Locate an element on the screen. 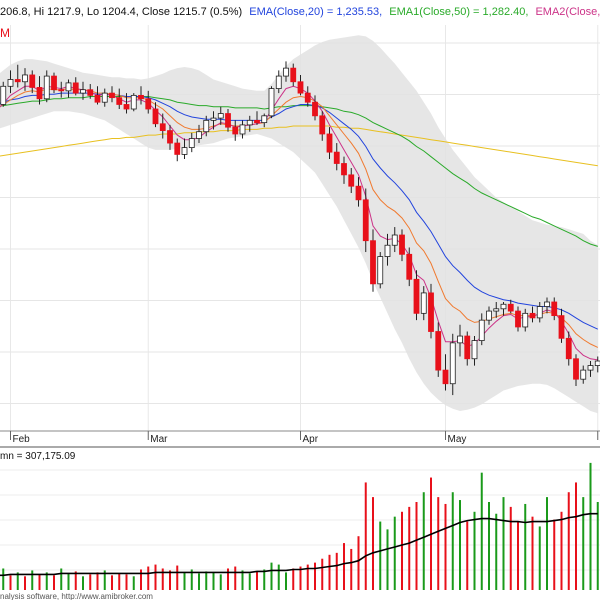 This screenshot has width=600, height=600. month-labels: FebMarAprMayJun is located at coordinates (305, 438).